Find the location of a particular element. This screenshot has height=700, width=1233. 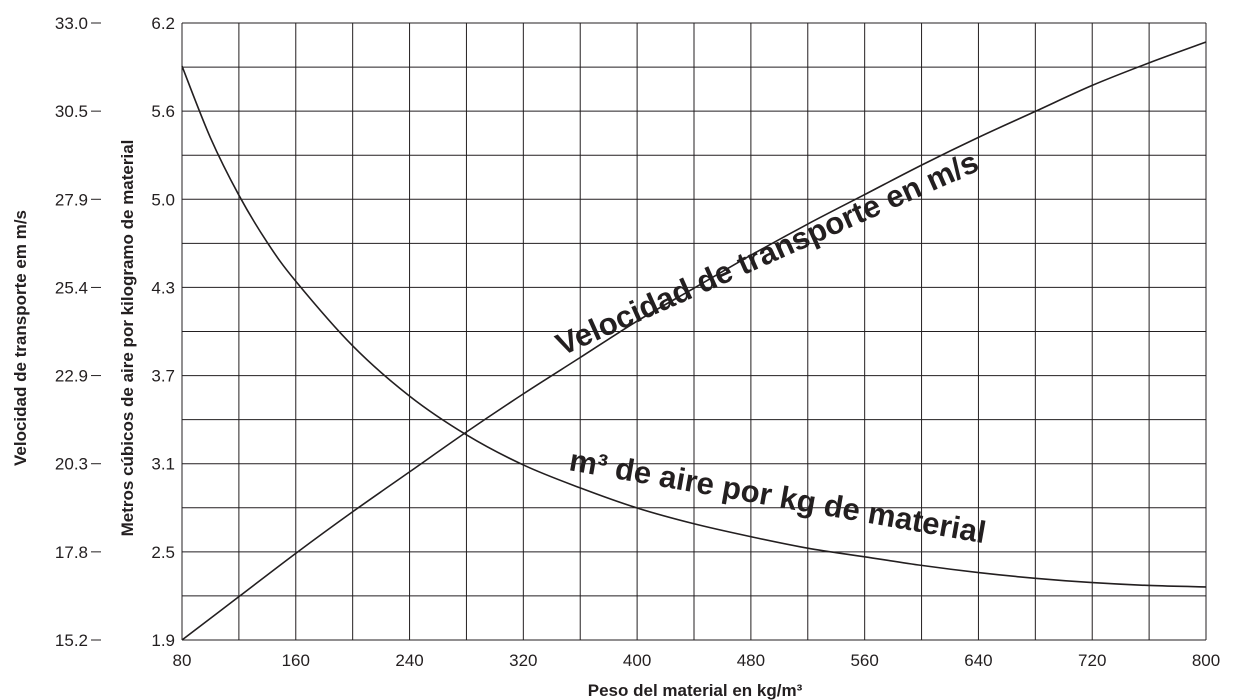

inner-y-tick-label: 1.9 is located at coordinates (163, 640).